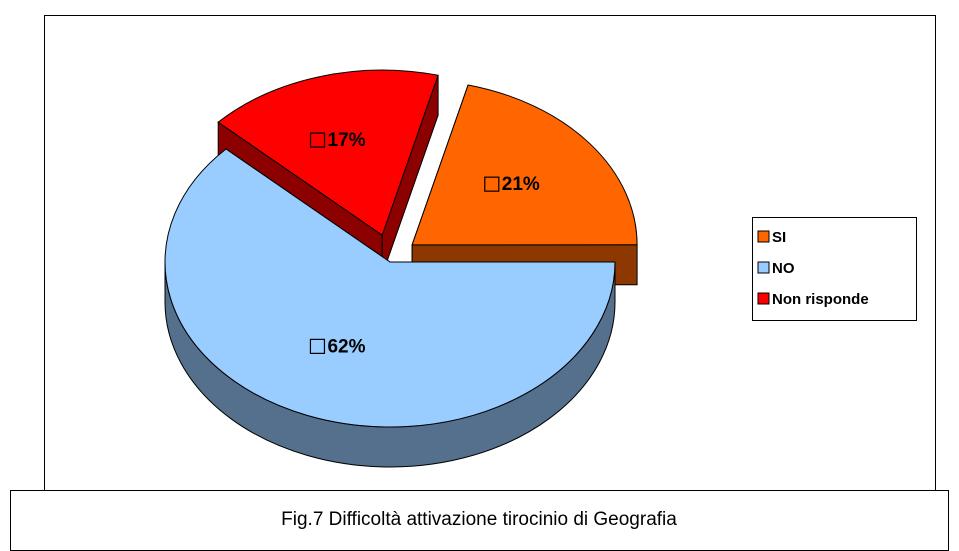 This screenshot has height=551, width=959. What do you see at coordinates (346, 346) in the screenshot?
I see `data-label: 62%` at bounding box center [346, 346].